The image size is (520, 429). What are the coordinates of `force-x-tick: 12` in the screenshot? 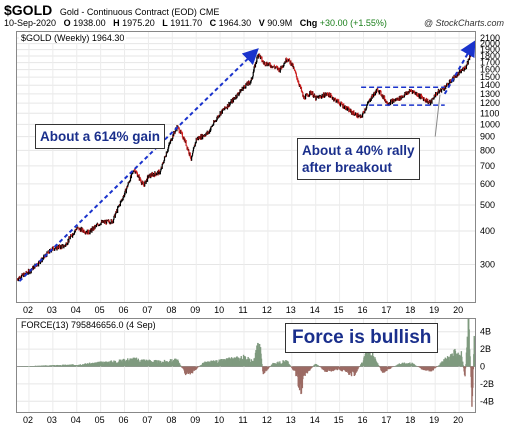 It's located at (267, 420).